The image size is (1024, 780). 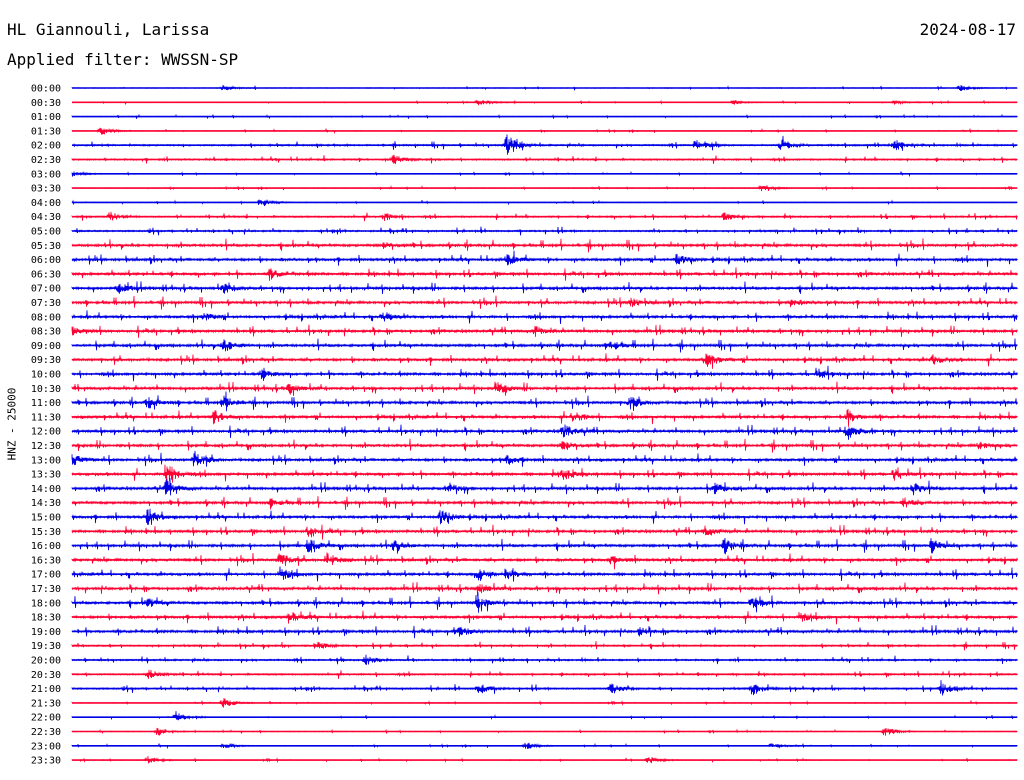 What do you see at coordinates (46, 160) in the screenshot?
I see `row-time-label: 02:30` at bounding box center [46, 160].